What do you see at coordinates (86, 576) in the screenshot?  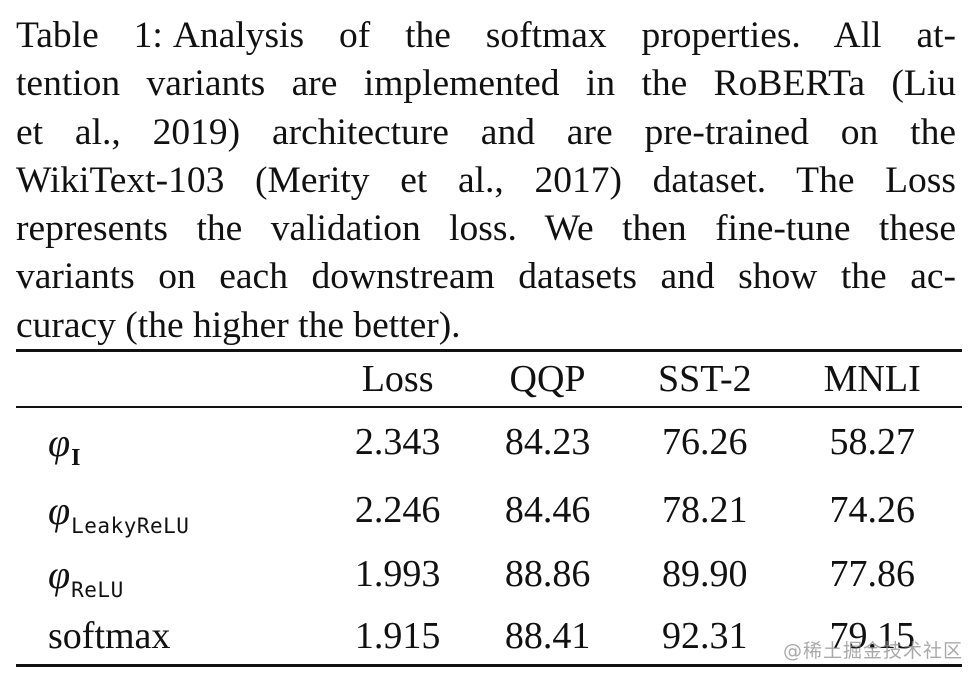 I see `row-label: φReLU` at bounding box center [86, 576].